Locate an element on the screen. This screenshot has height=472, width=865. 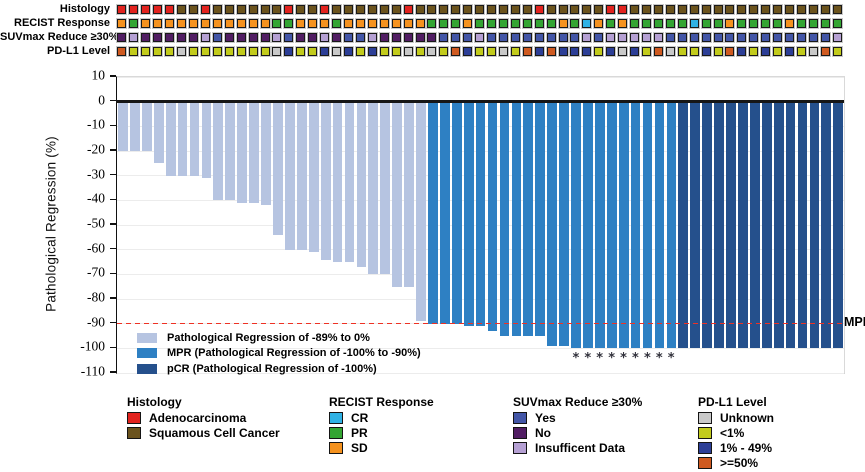
legend-item-label: CR is located at coordinates (360, 417).